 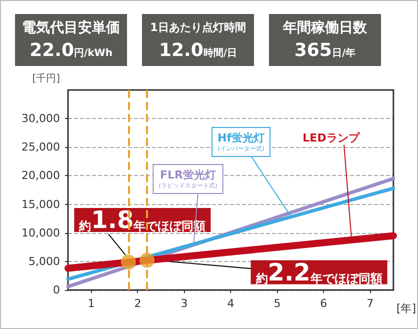 I want to click on x-tick-label: 4, so click(x=230, y=303).